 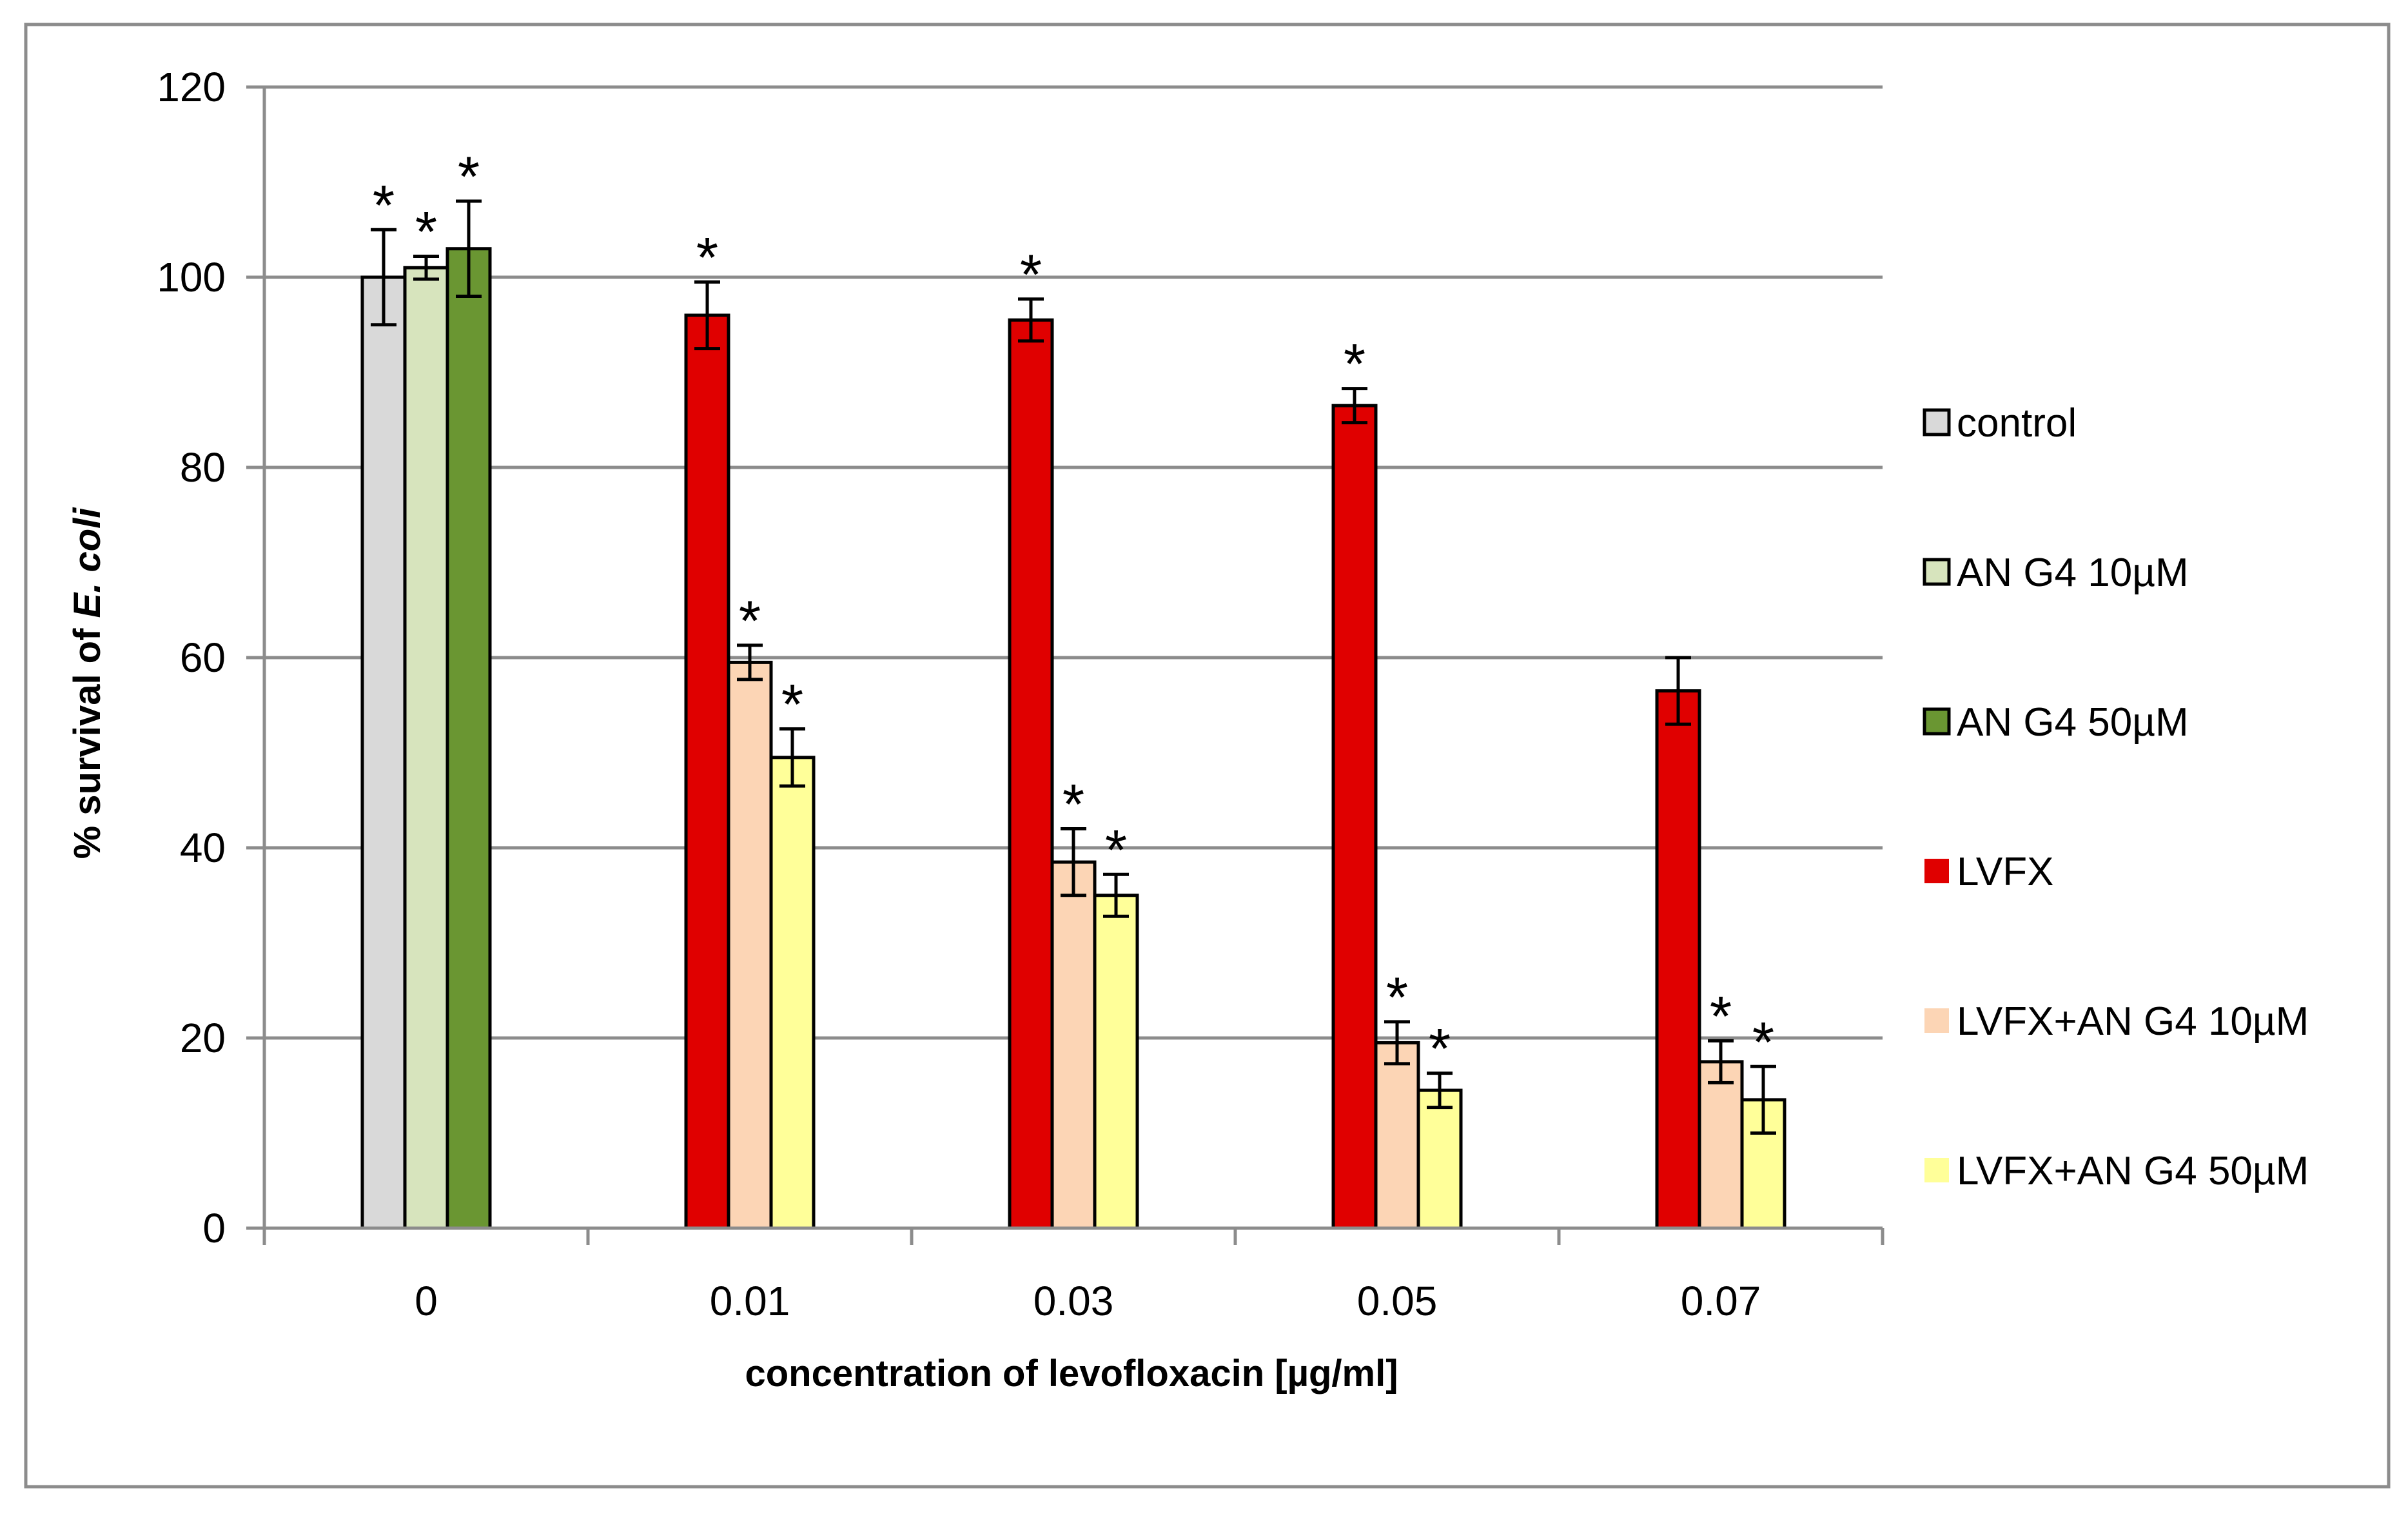 What do you see at coordinates (792, 993) in the screenshot?
I see `bar-LVFX+AN G4 50µM-0.01` at bounding box center [792, 993].